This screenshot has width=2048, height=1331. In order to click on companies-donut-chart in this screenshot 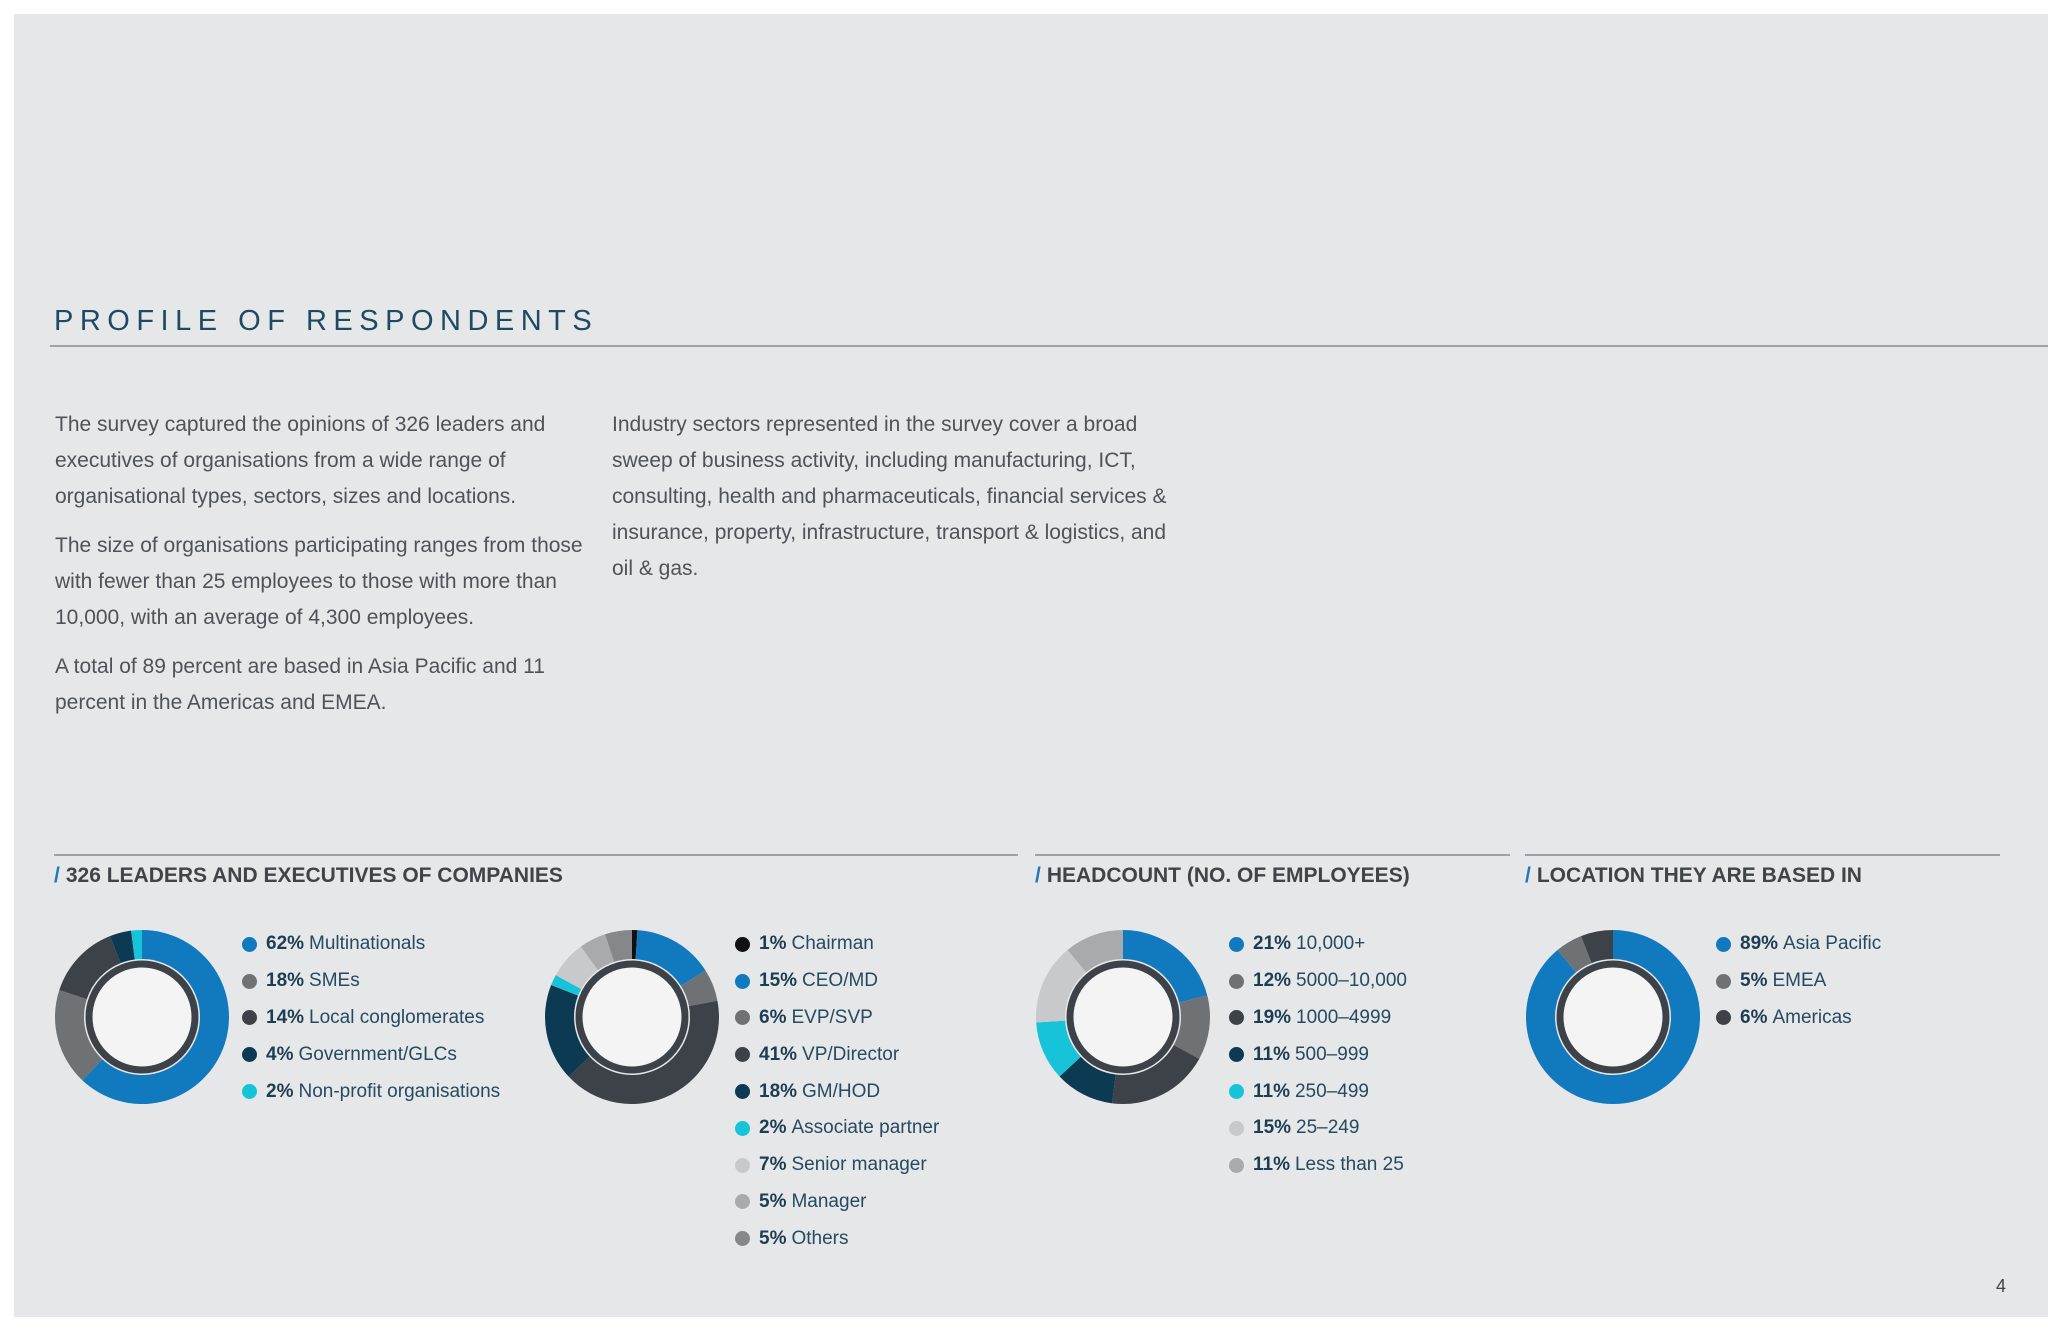, I will do `click(142, 1017)`.